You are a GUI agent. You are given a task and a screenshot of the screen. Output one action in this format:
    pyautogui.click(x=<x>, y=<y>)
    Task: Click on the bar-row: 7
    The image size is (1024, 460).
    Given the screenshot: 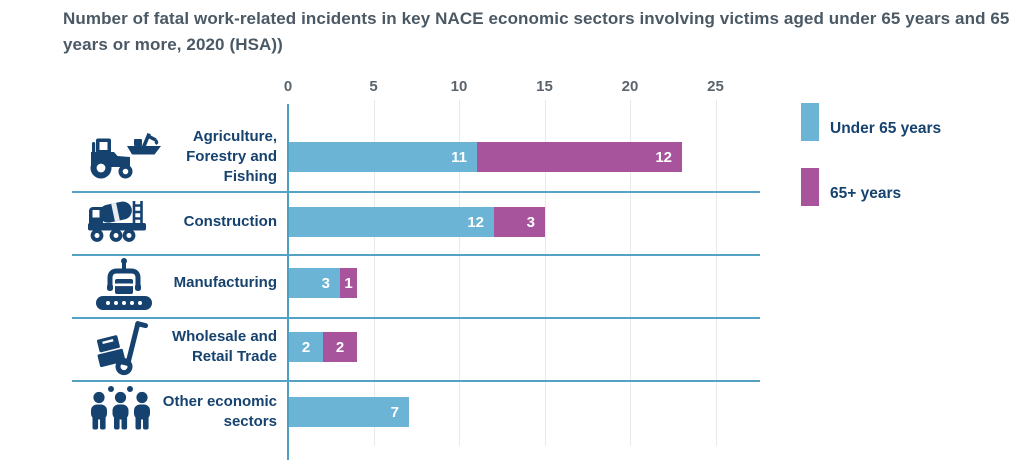 What is the action you would take?
    pyautogui.click(x=349, y=412)
    